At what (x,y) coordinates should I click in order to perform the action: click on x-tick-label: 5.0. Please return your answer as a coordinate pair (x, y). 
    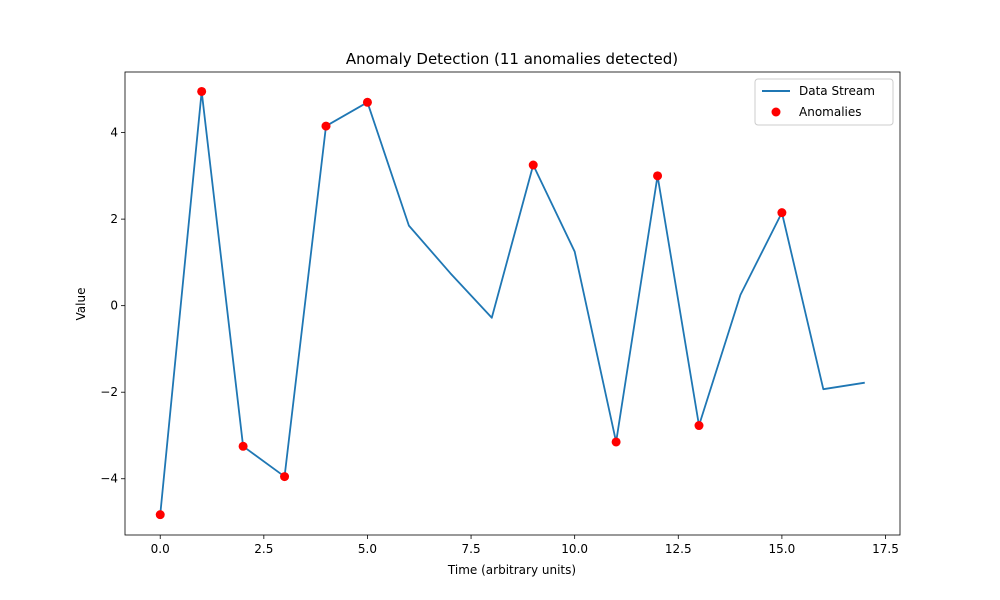
    Looking at the image, I should click on (367, 549).